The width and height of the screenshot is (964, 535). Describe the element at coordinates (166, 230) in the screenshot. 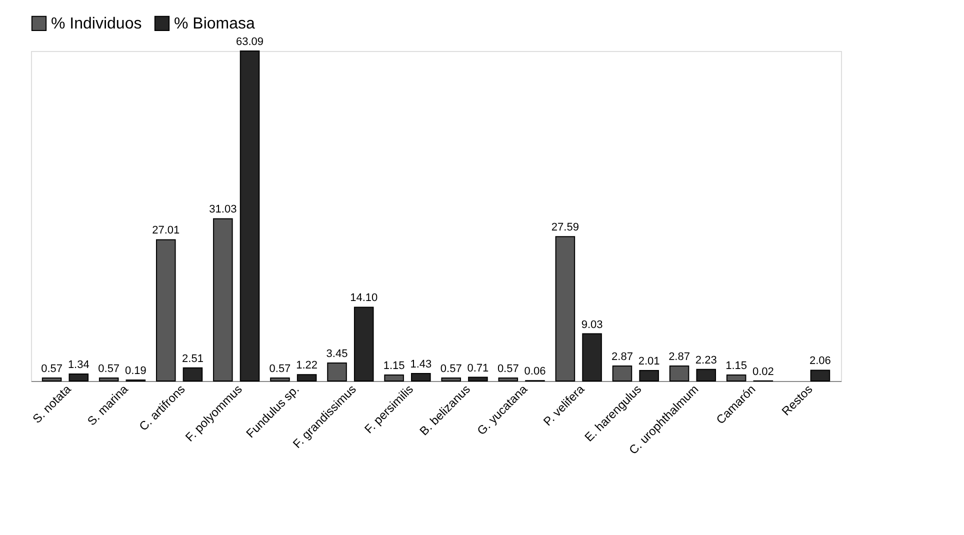

I see `data-label: 27.01` at that location.